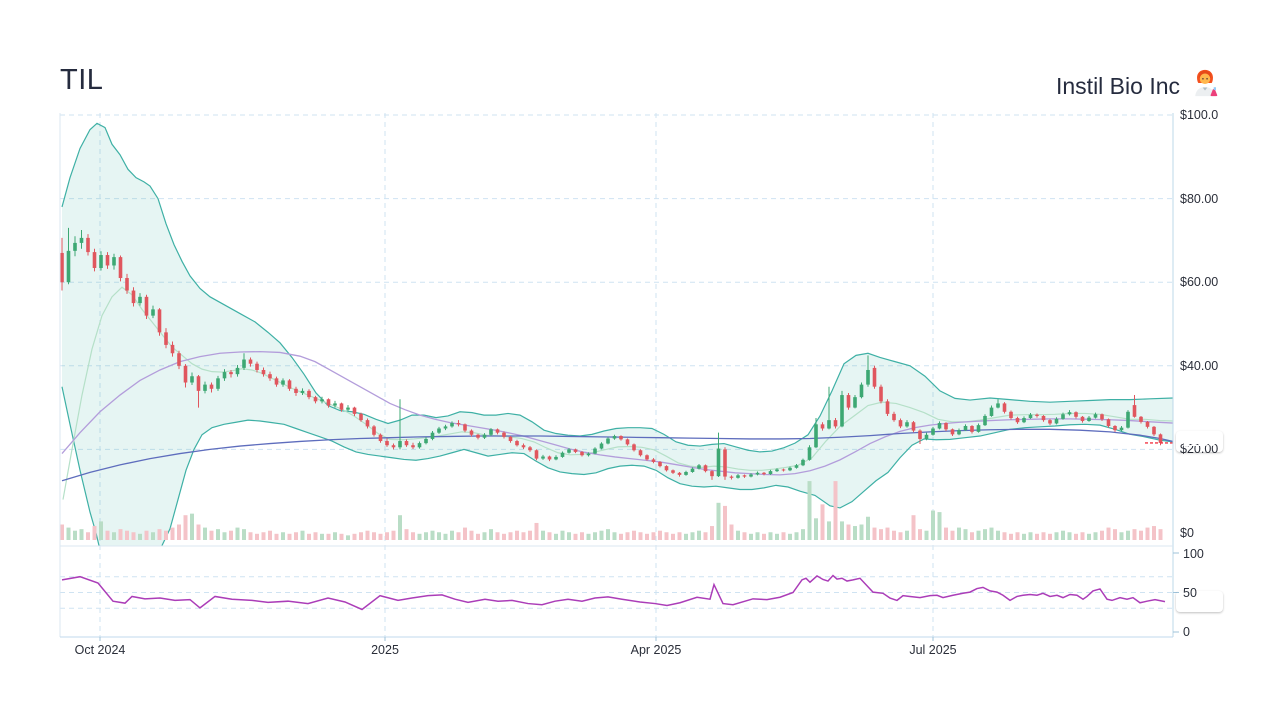 Image resolution: width=1280 pixels, height=720 pixels. I want to click on rsi-axis-label: 0, so click(1186, 632).